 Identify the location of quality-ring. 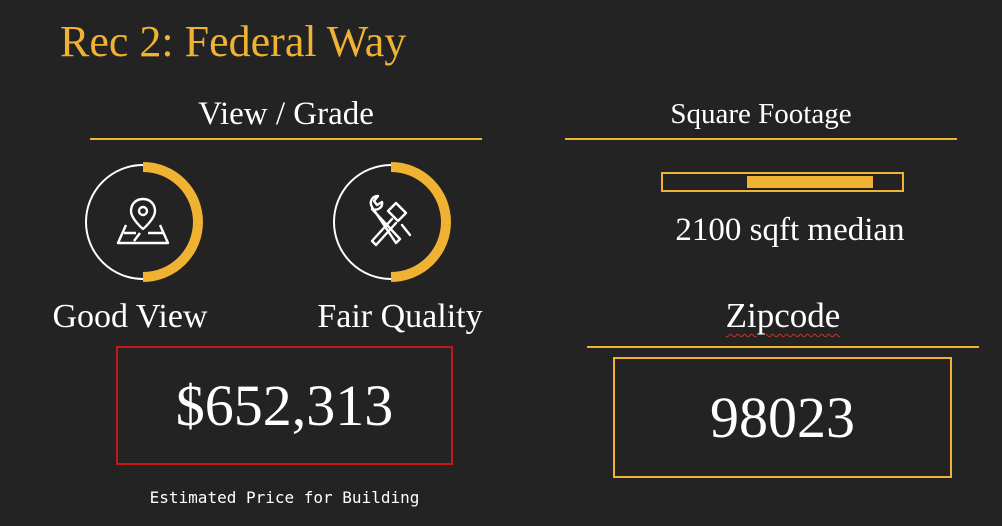
(391, 222).